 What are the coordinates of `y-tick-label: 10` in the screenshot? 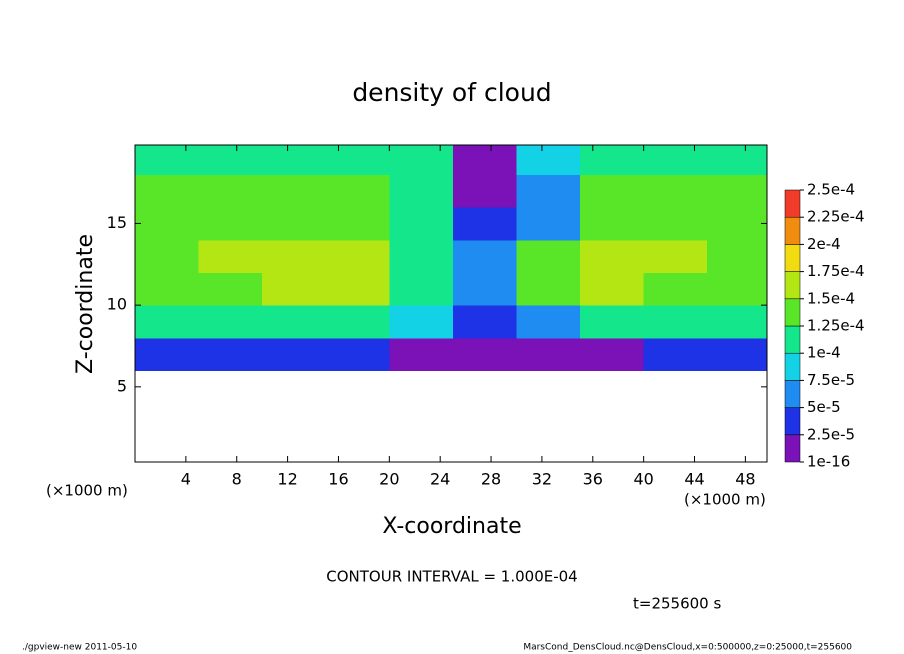 It's located at (117, 304).